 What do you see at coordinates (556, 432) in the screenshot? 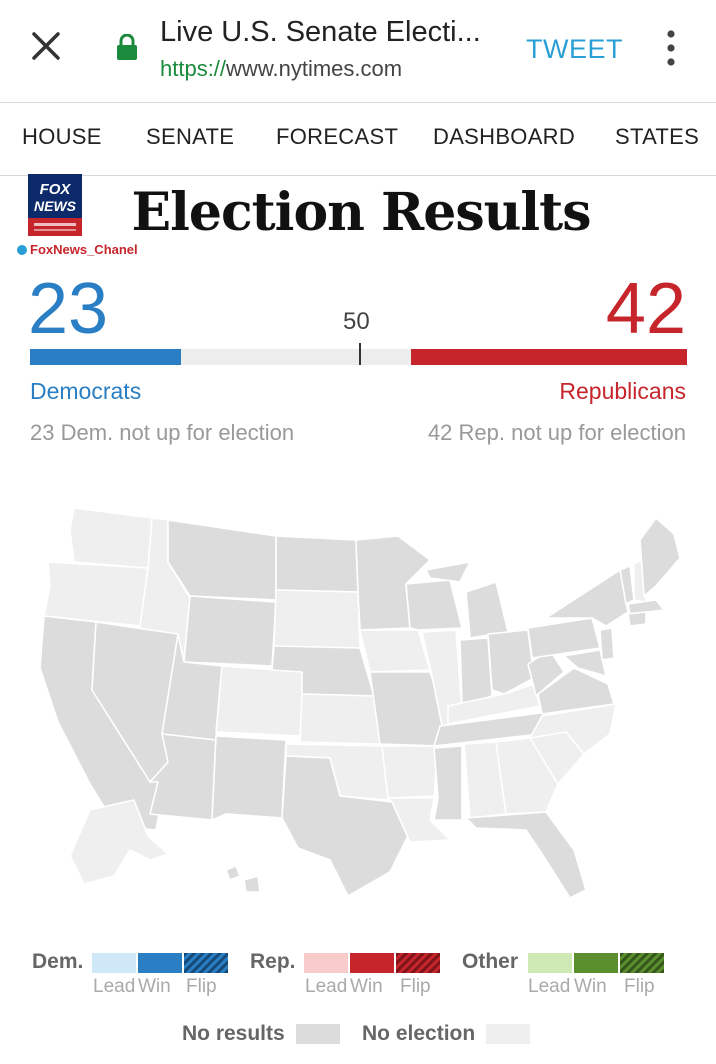
I see `rep-not-up-note: 42 Rep. not up for election` at bounding box center [556, 432].